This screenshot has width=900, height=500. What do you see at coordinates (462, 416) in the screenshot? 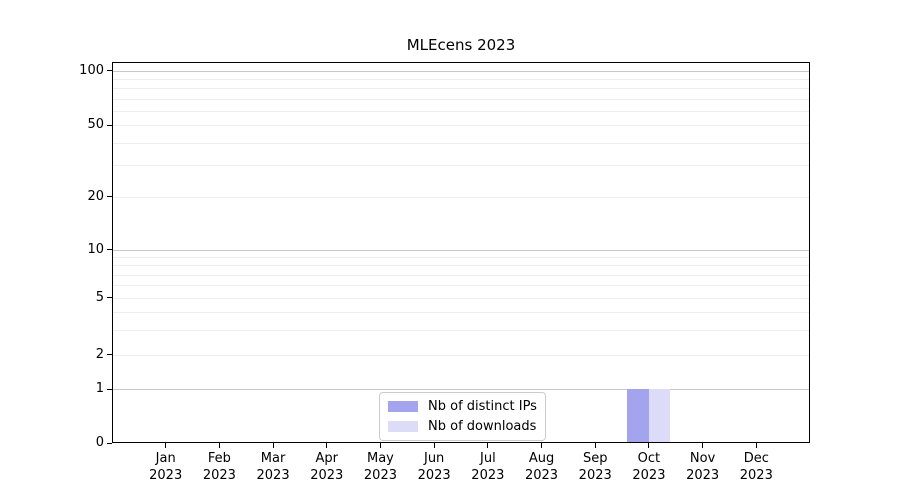
I see `legend: Nb of distinct IPs Nb of downloads` at bounding box center [462, 416].